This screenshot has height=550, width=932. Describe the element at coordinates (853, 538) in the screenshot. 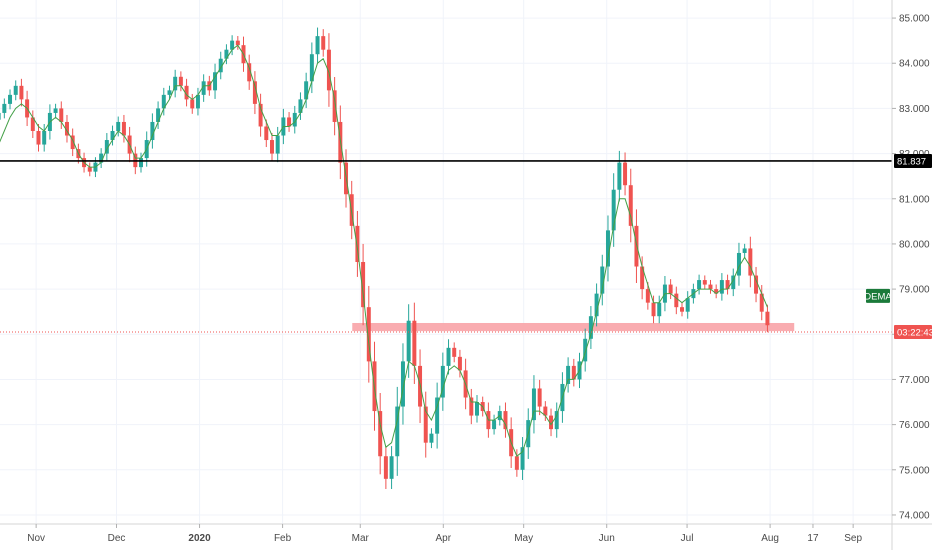

I see `x-tick-label: Sep` at that location.